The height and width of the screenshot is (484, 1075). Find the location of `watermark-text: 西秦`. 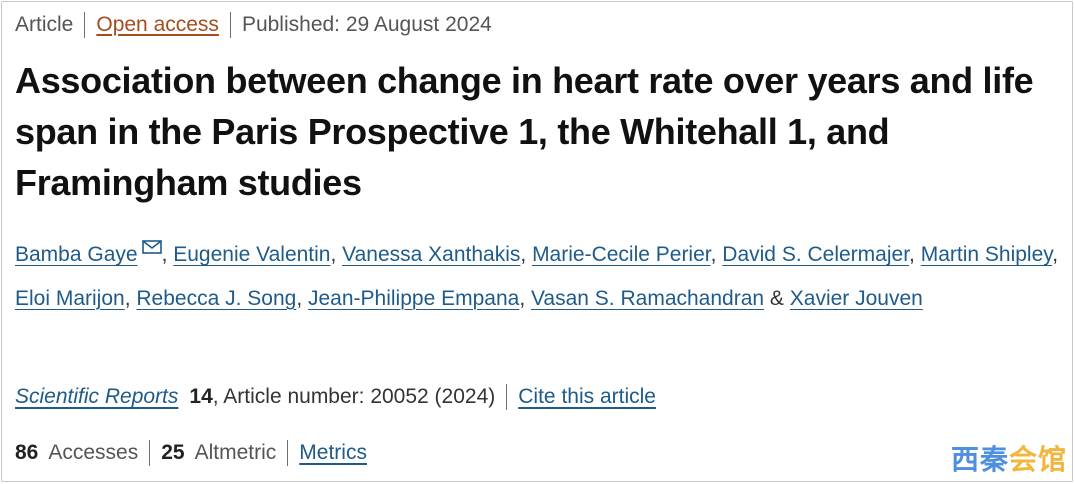

watermark-text: 西秦 is located at coordinates (979, 459).